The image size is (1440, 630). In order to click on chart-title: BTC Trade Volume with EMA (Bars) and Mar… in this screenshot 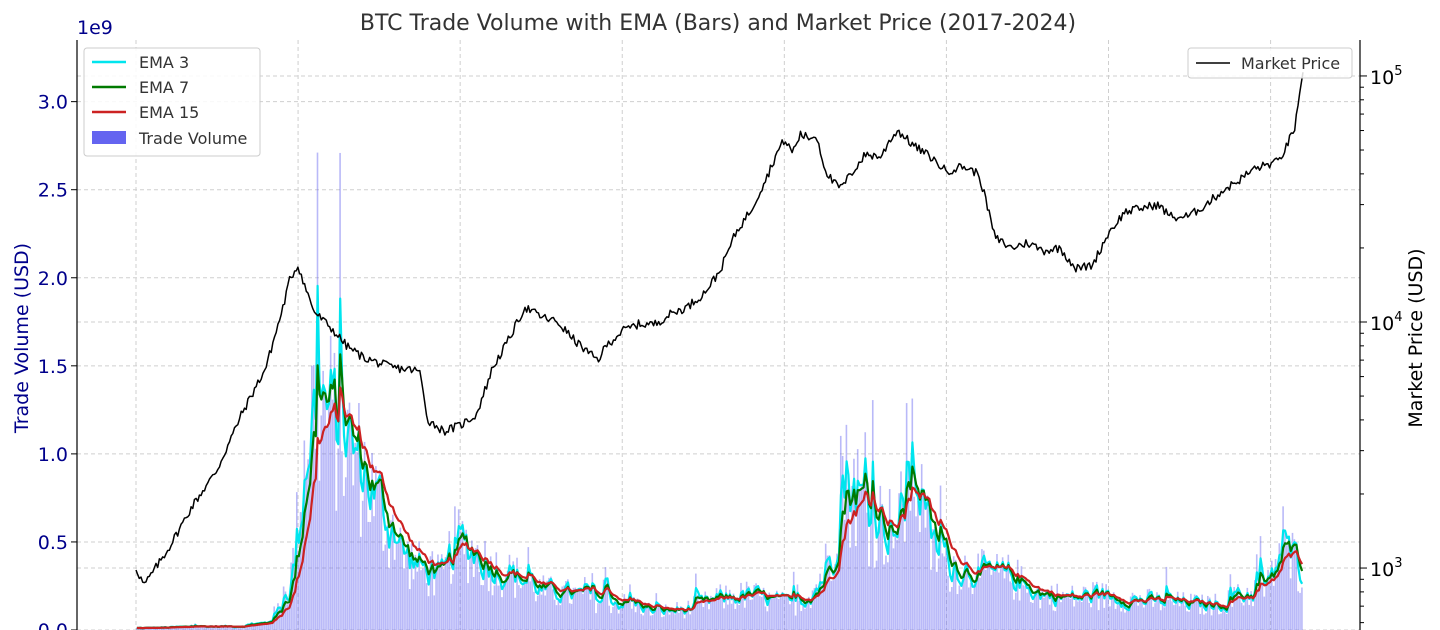, I will do `click(718, 23)`.